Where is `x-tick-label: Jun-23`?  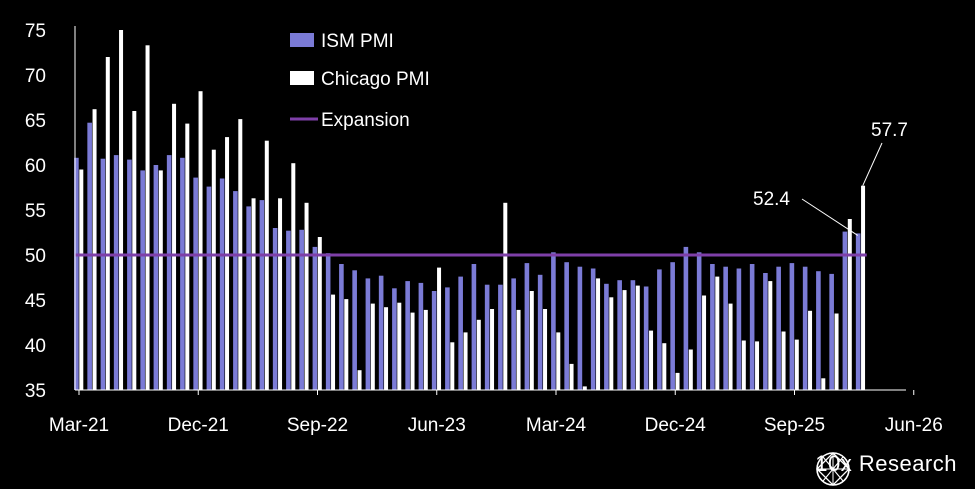 x-tick-label: Jun-23 is located at coordinates (437, 425).